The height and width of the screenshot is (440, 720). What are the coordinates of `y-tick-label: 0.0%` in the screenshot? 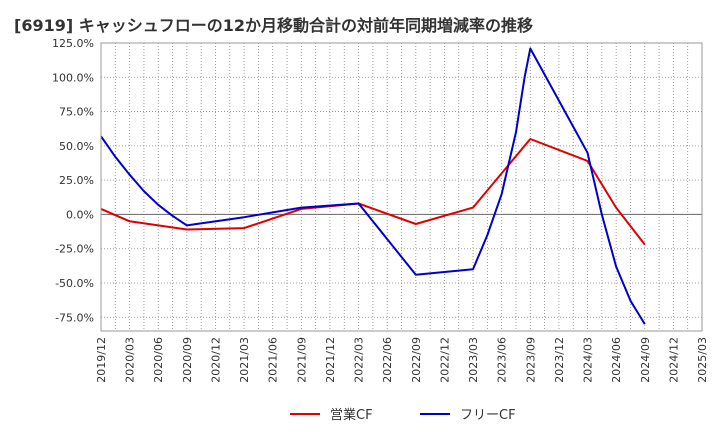 It's located at (80, 214).